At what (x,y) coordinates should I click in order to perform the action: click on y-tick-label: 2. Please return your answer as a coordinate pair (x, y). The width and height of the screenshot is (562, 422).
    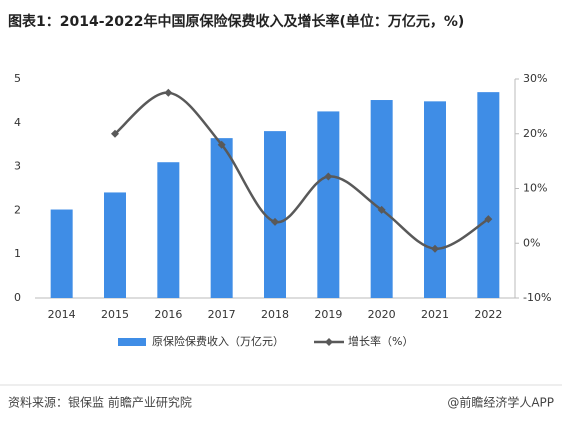
    Looking at the image, I should click on (17, 209).